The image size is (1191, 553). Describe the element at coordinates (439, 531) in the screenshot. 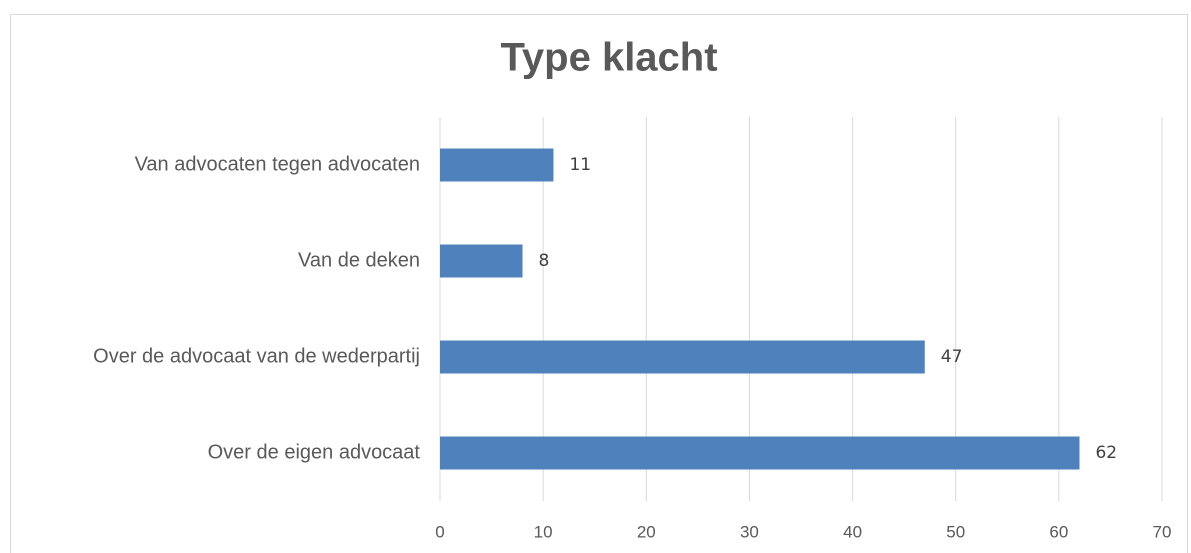

I see `x-tick-label: 0` at that location.